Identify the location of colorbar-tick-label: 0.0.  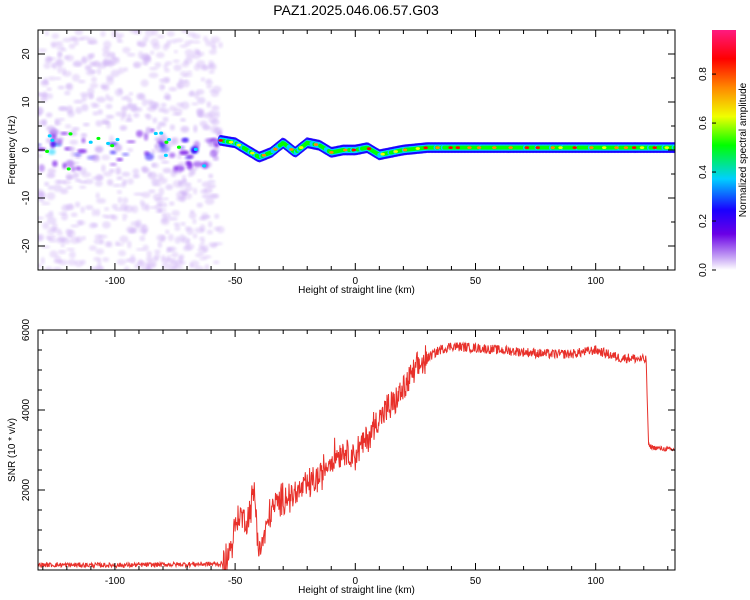
(703, 270).